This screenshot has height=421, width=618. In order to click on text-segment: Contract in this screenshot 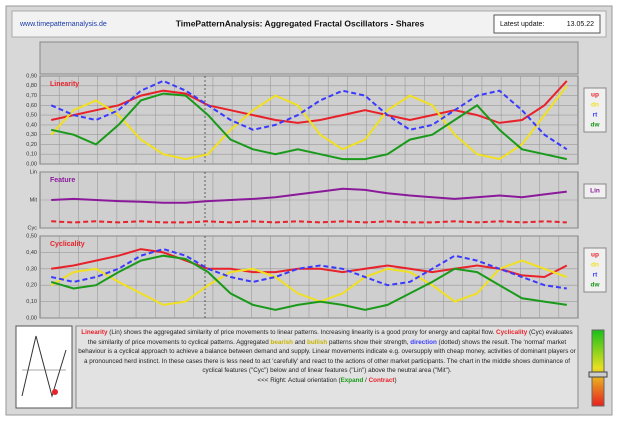, I will do `click(381, 380)`.